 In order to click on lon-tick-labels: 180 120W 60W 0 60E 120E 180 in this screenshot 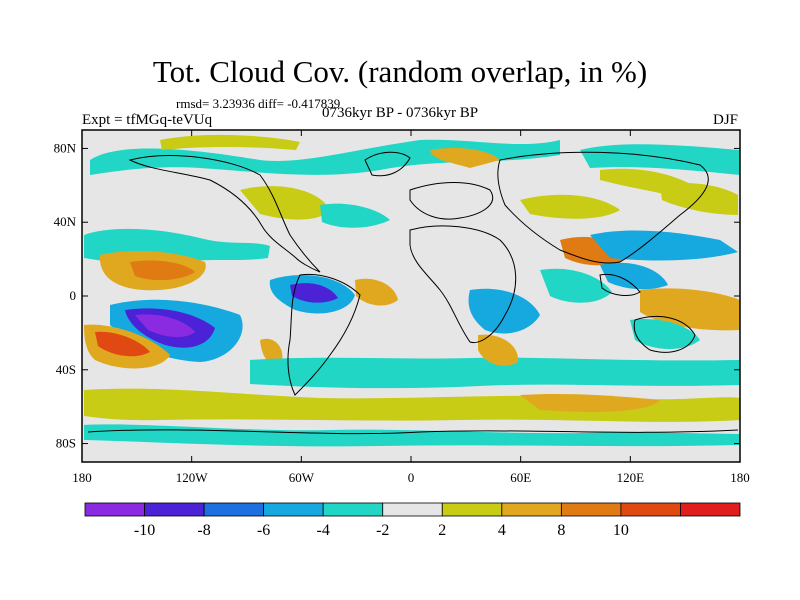, I will do `click(411, 477)`.